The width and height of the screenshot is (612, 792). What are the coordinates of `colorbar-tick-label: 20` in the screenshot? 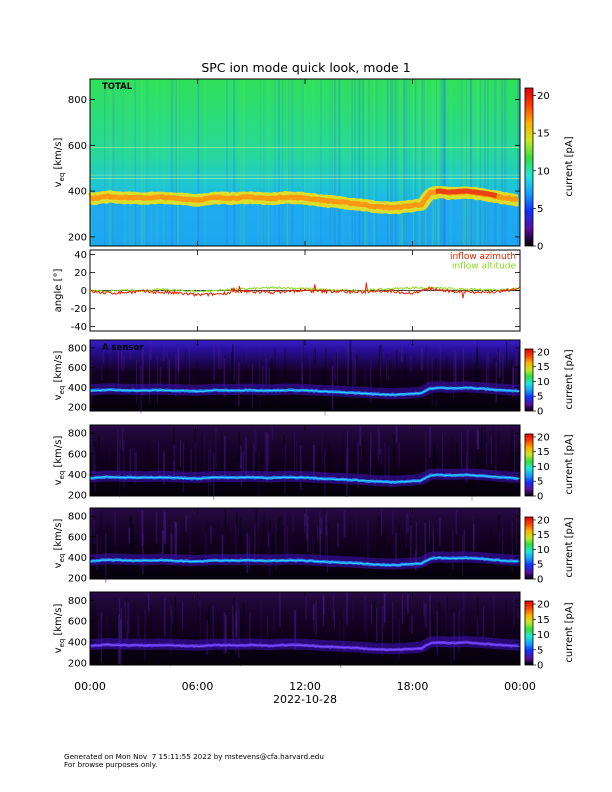 It's located at (543, 605).